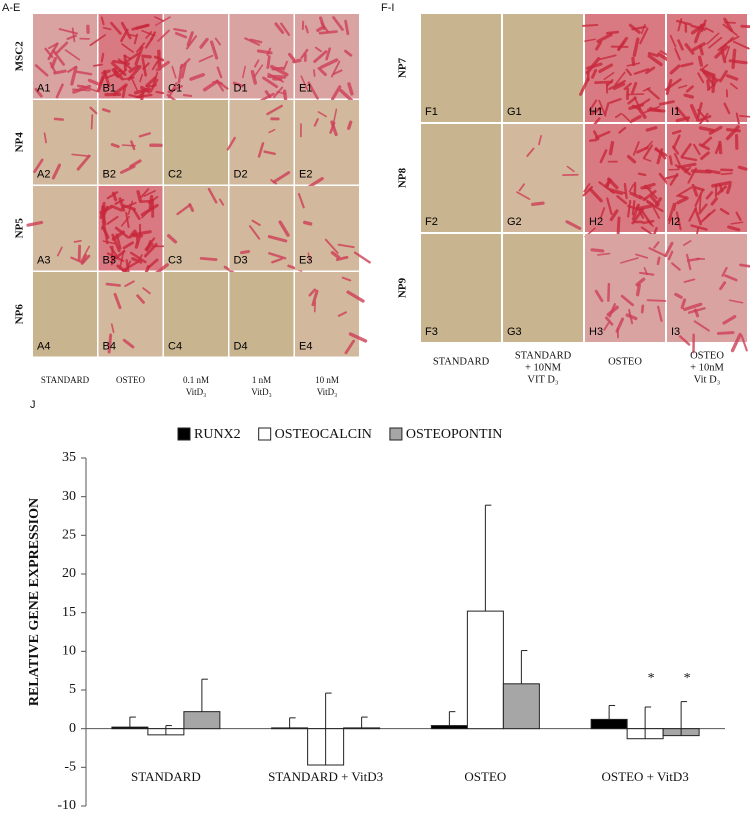 Image resolution: width=750 pixels, height=815 pixels. Describe the element at coordinates (175, 174) in the screenshot. I see `cell-label: C2` at that location.